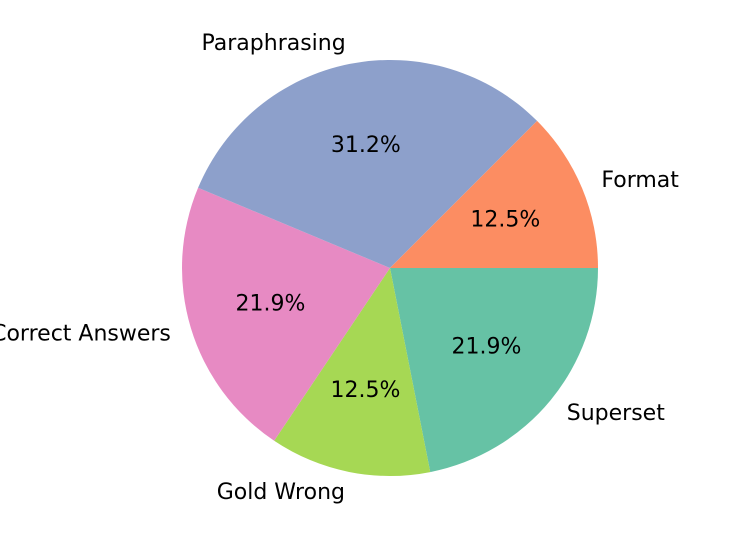 Image resolution: width=747 pixels, height=541 pixels. I want to click on pie-slice-superset, so click(494, 370).